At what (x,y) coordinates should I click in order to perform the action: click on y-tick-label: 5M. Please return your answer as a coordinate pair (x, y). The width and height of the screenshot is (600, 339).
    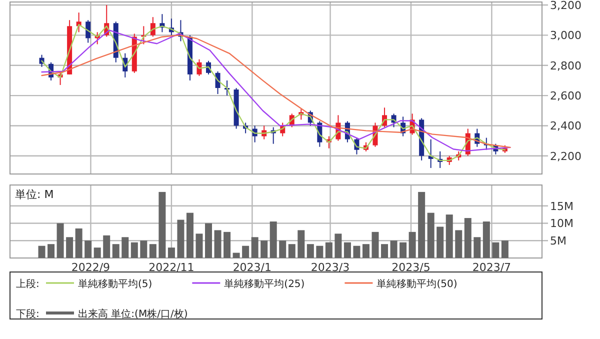
    Looking at the image, I should click on (558, 241).